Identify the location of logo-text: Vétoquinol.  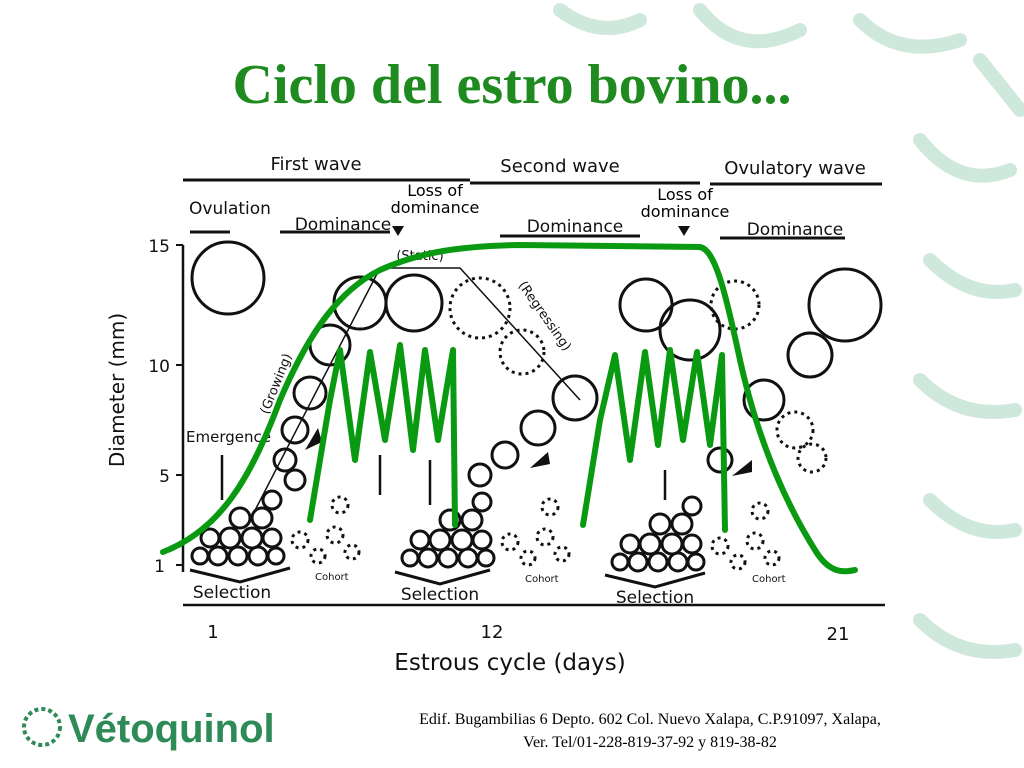
(171, 729).